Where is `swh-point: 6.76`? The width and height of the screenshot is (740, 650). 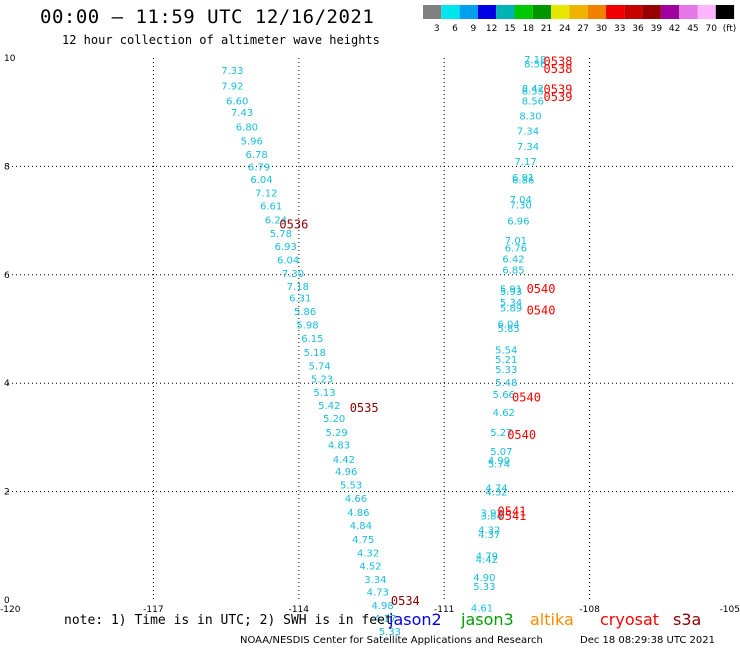
swh-point: 6.76 is located at coordinates (516, 249).